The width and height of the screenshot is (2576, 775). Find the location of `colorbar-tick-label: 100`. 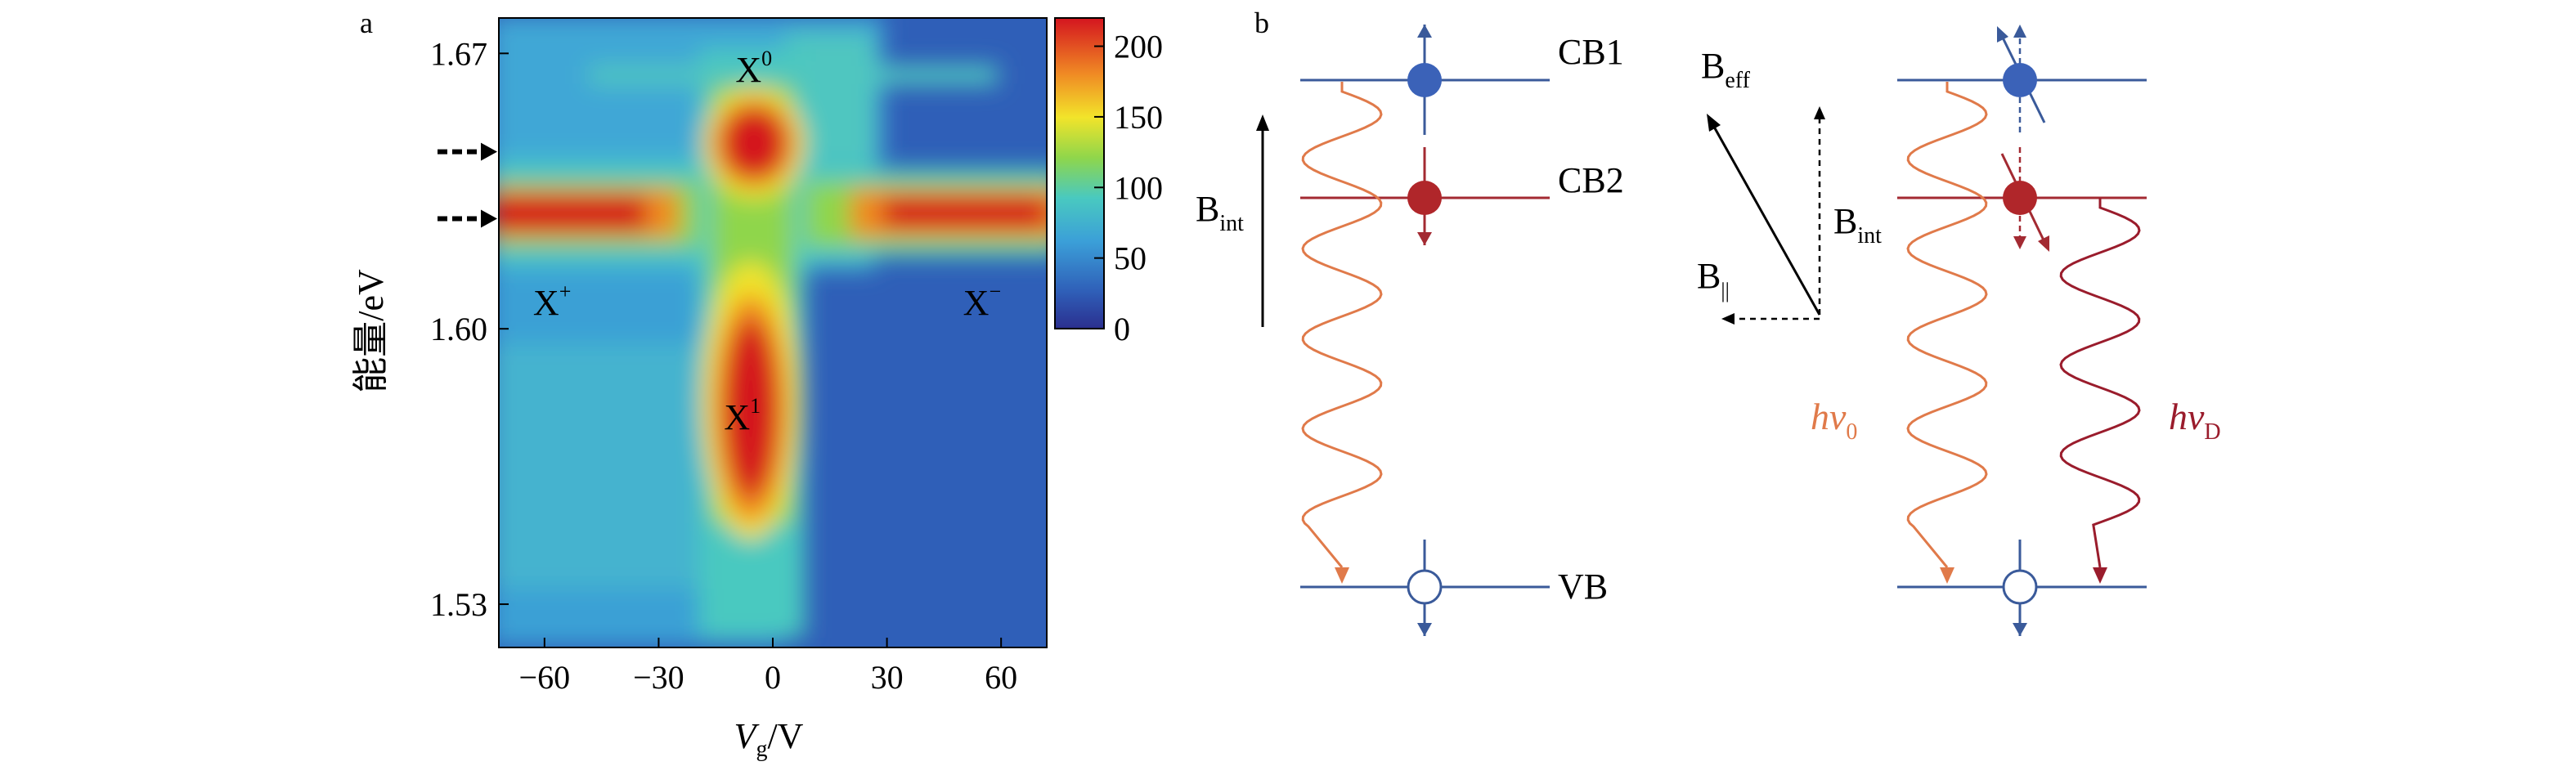

colorbar-tick-label: 100 is located at coordinates (1138, 187).